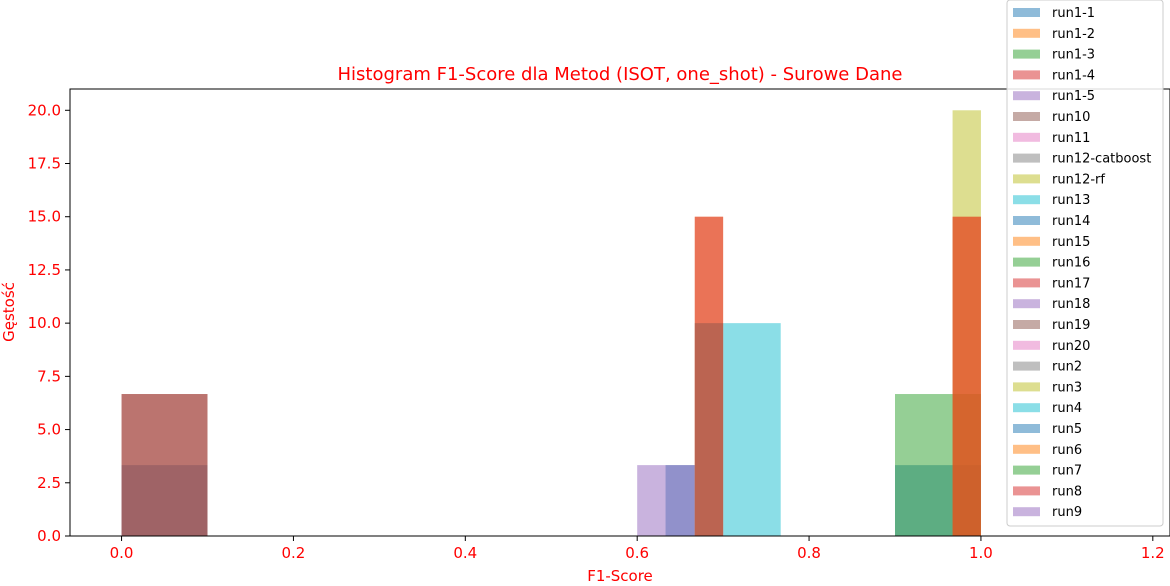 Image resolution: width=1170 pixels, height=586 pixels. What do you see at coordinates (1073, 75) in the screenshot?
I see `legend-label-run1-4: run1-4` at bounding box center [1073, 75].